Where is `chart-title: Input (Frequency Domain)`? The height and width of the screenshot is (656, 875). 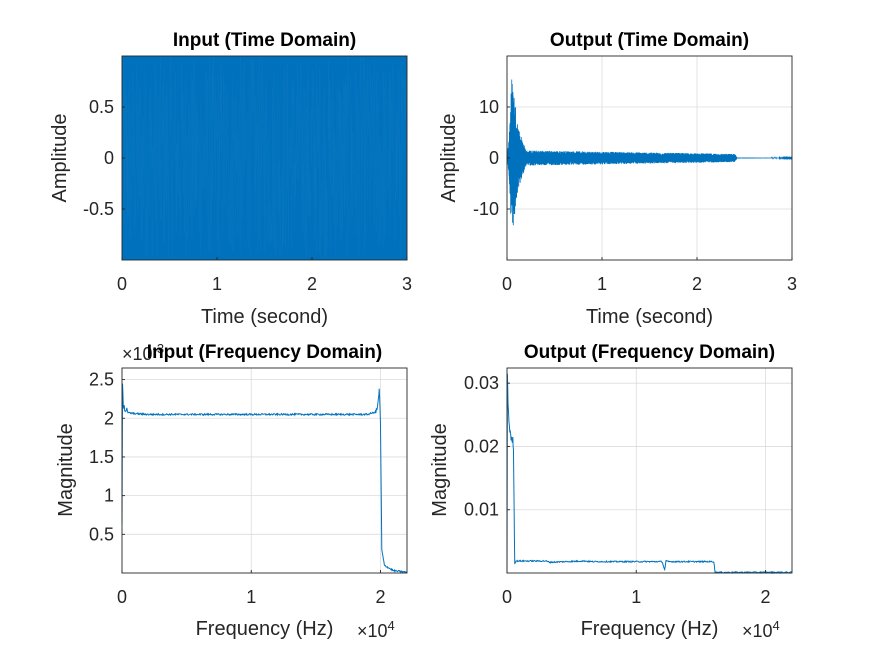 chart-title: Input (Frequency Domain) is located at coordinates (264, 352).